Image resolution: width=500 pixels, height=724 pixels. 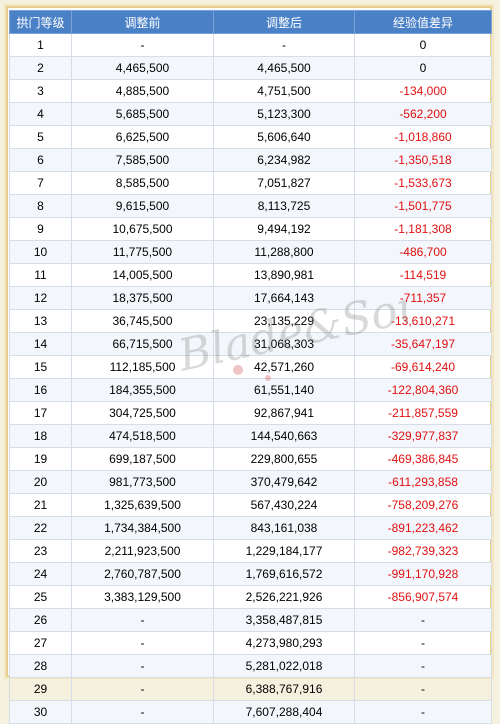 I want to click on cell-after: 4,751,500, so click(x=284, y=91).